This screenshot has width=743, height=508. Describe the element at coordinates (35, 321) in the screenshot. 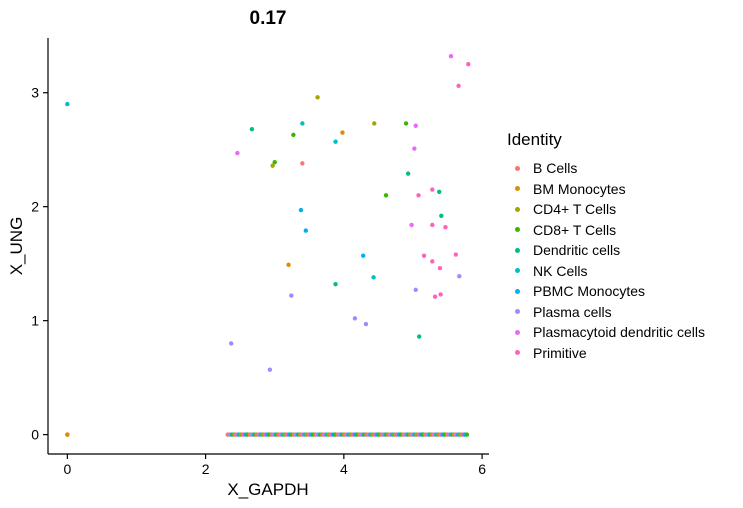

I see `y-tick-label-1: 1` at that location.